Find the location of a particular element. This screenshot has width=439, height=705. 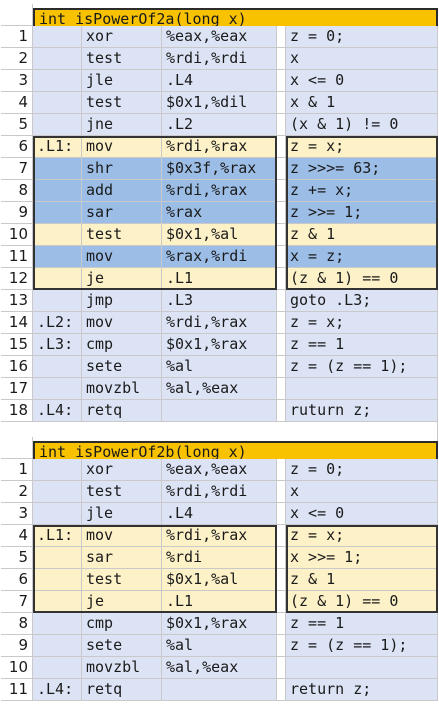

row-number: 17 is located at coordinates (17, 389).